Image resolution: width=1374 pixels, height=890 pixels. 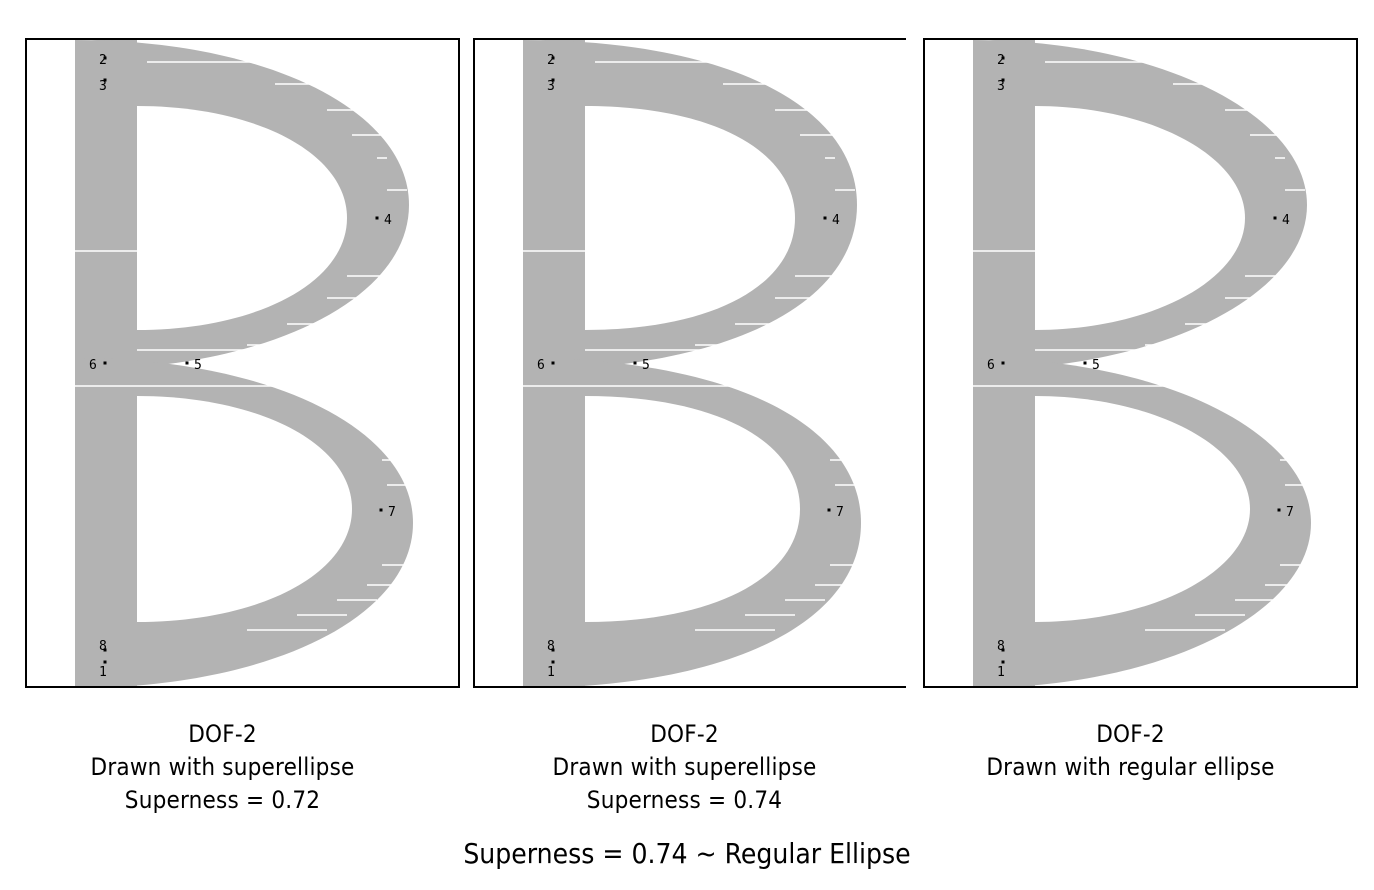 What do you see at coordinates (1130, 767) in the screenshot?
I see `caption-method: Drawn with regular ellipse` at bounding box center [1130, 767].